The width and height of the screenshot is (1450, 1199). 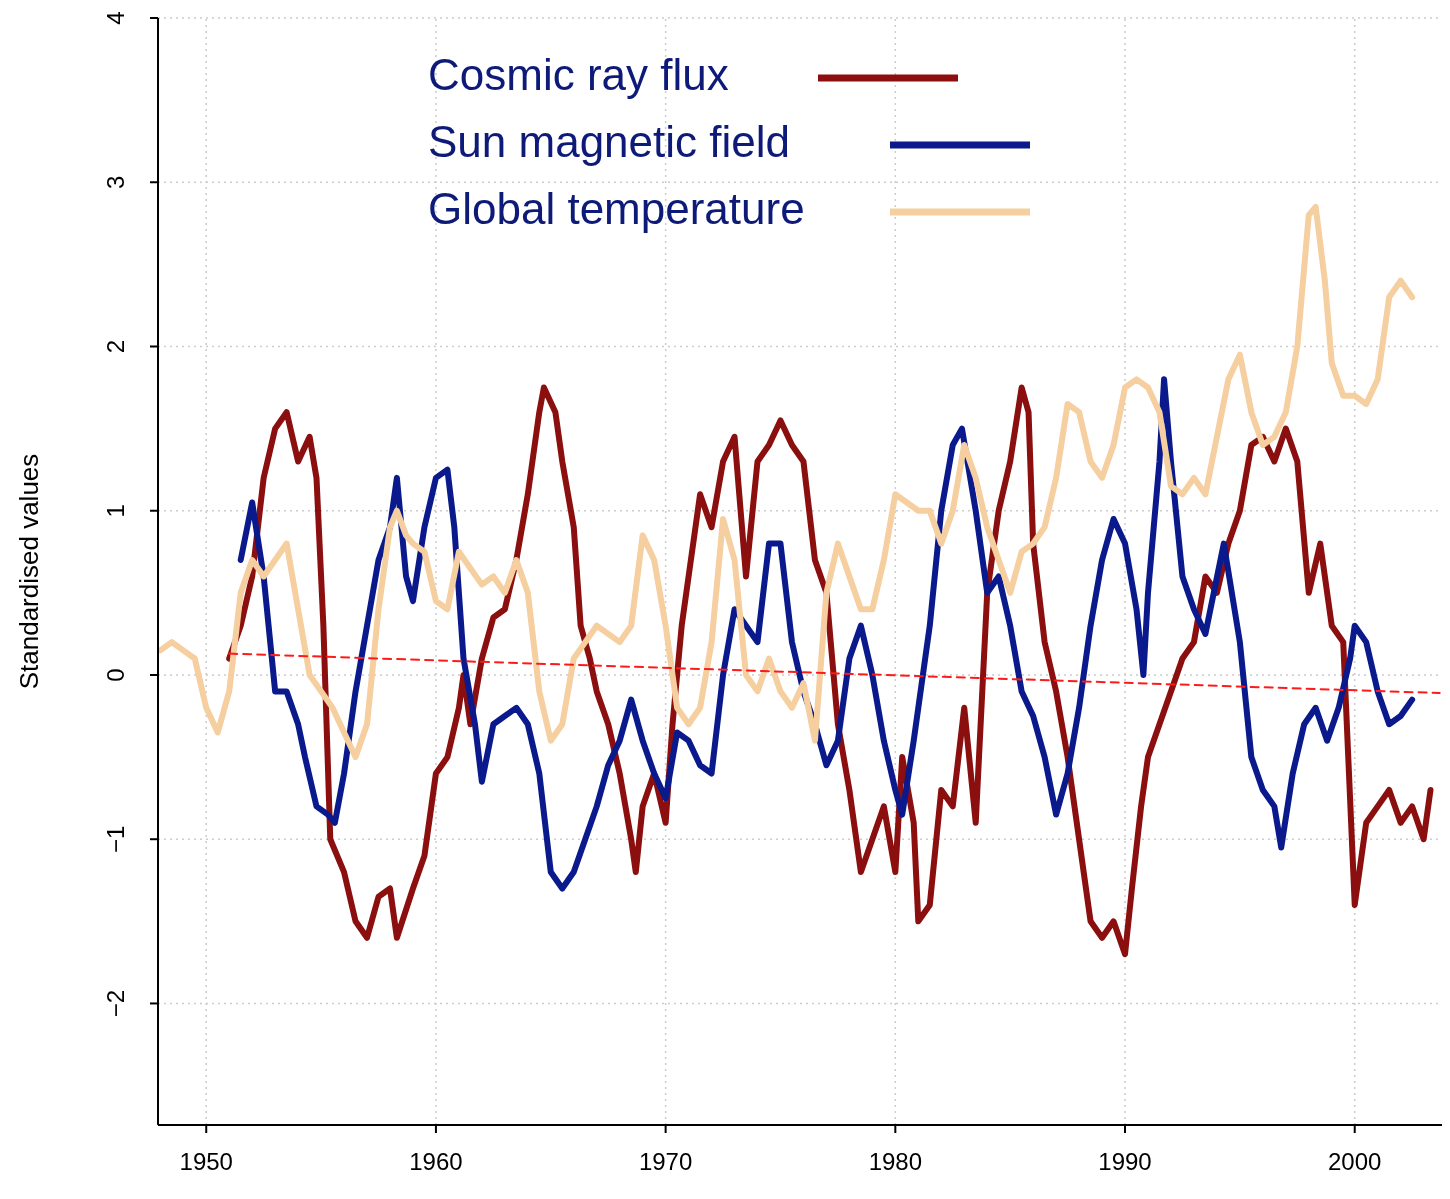 What do you see at coordinates (609, 141) in the screenshot?
I see `legend-label: Sun magnetic field` at bounding box center [609, 141].